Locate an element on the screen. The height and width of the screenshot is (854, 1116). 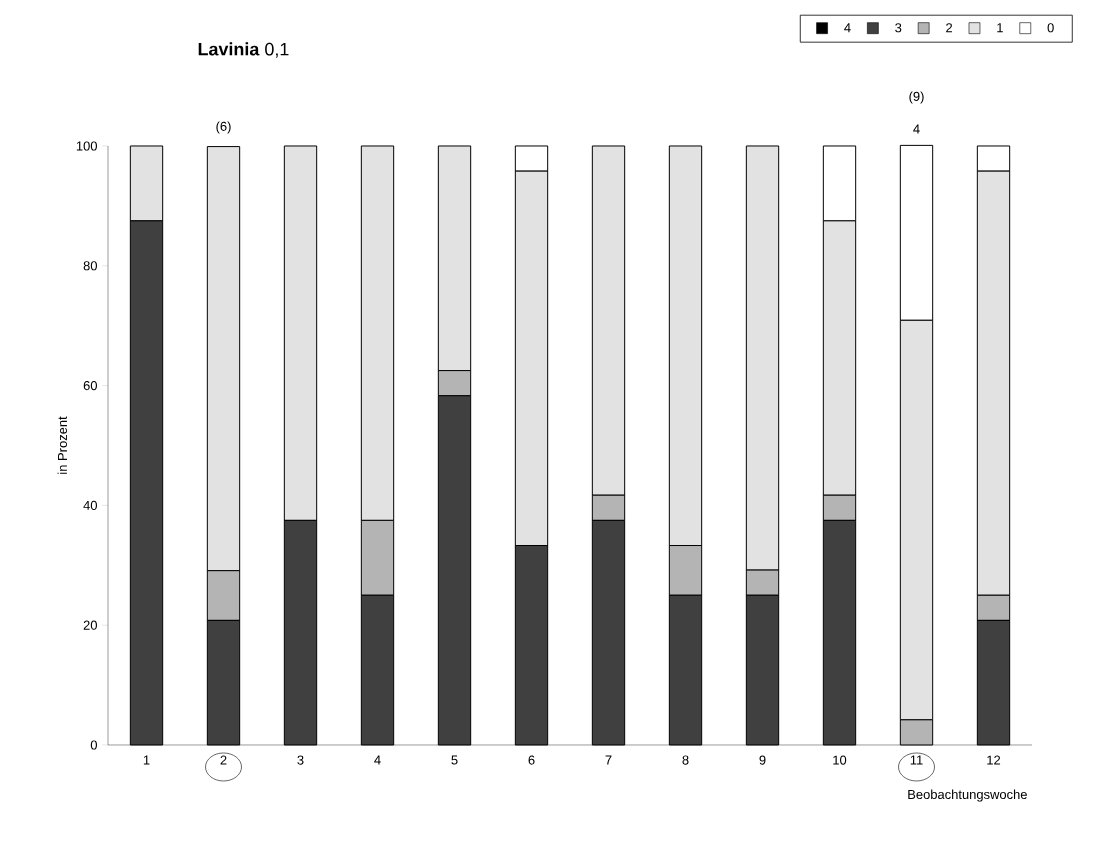
text: (9) is located at coordinates (916, 97).